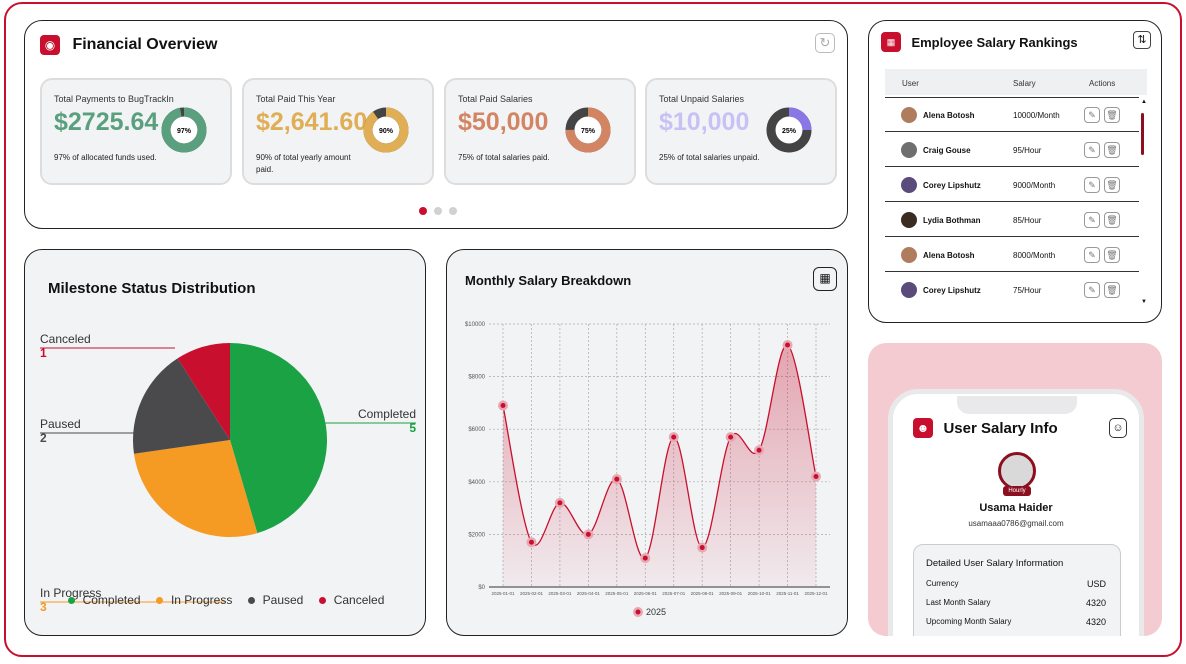  Describe the element at coordinates (942, 583) in the screenshot. I see `detail-label: Currency` at that location.